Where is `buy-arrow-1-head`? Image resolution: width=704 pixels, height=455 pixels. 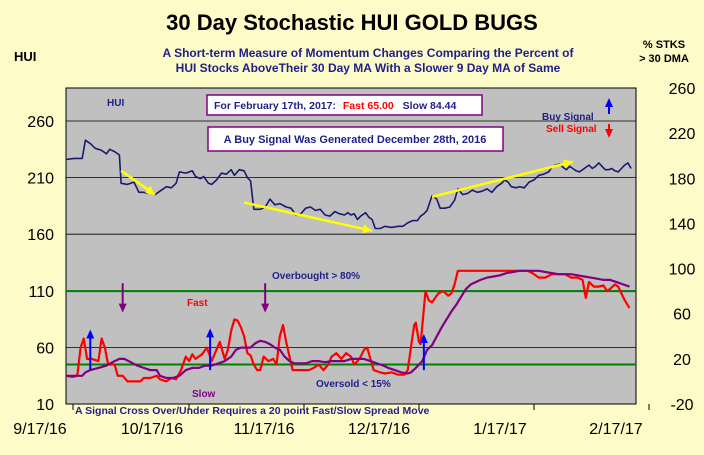 buy-arrow-1-head is located at coordinates (90, 334).